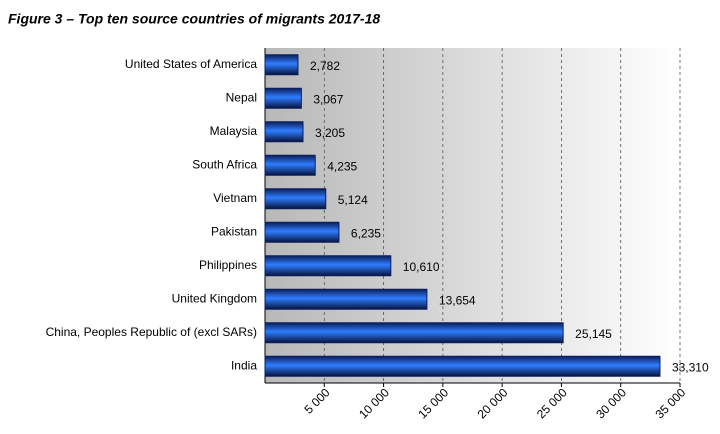 The image size is (720, 434). I want to click on value-label: 3,067, so click(328, 99).